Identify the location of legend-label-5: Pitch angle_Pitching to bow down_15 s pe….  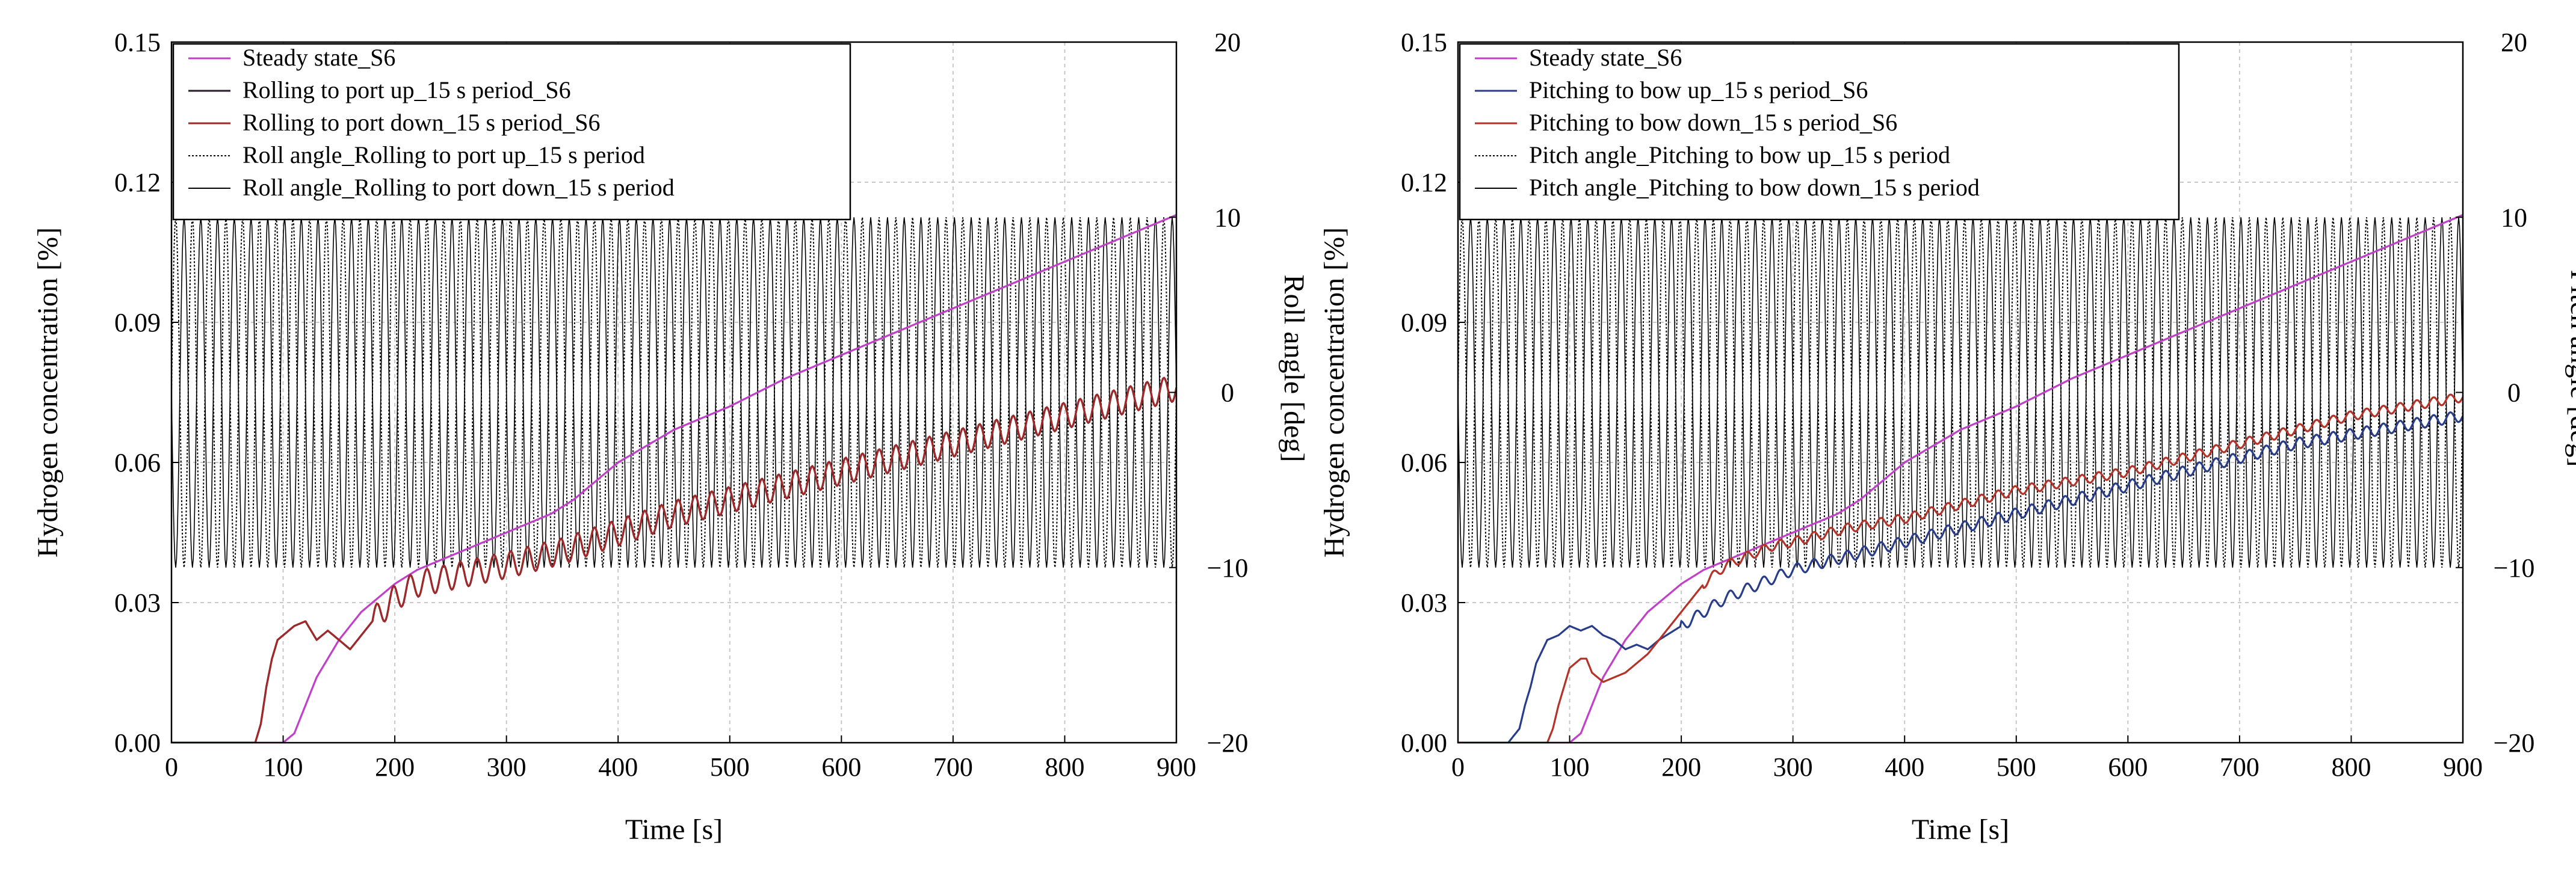
(1754, 187).